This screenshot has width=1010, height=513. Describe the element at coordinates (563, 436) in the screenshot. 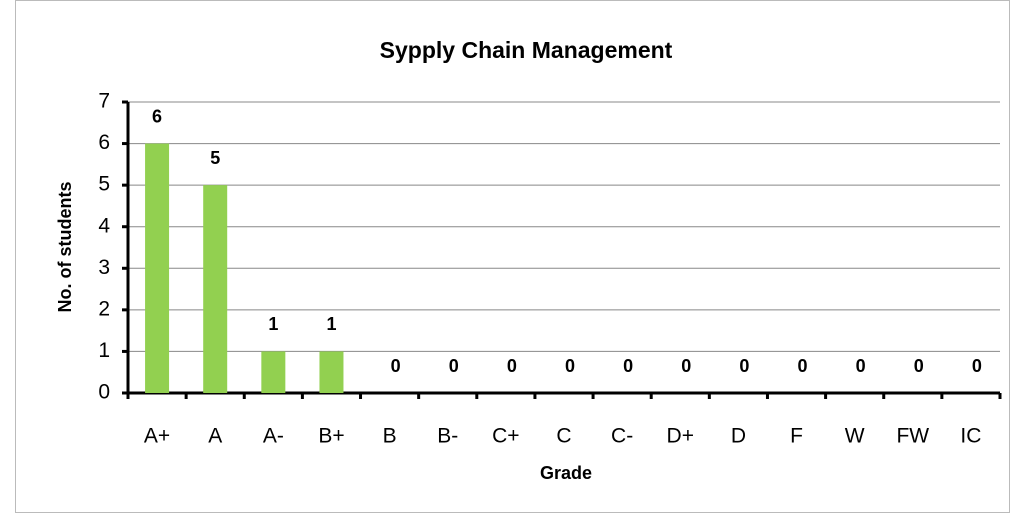

I see `x-tick-label: C` at that location.